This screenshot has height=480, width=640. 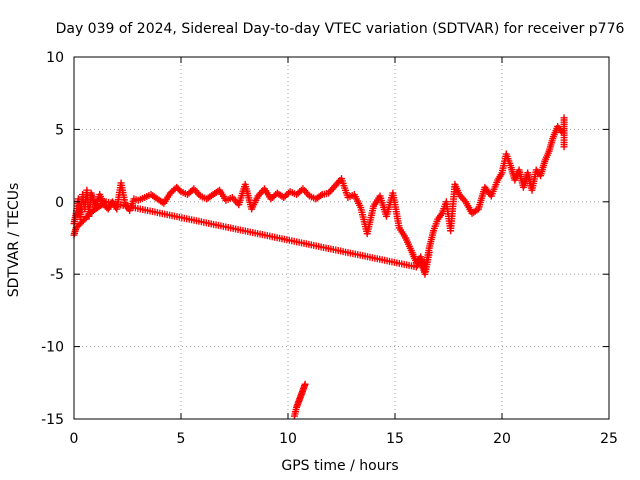 I want to click on x-axis-label: GPS time / hours, so click(x=339, y=466).